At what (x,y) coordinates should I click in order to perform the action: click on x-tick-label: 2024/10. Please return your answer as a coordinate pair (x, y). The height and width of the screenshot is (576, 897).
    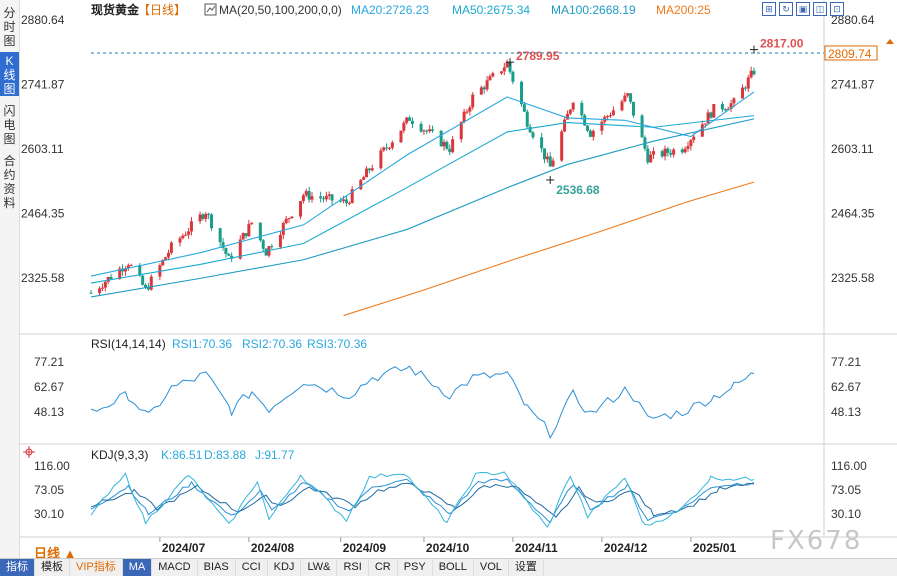
    Looking at the image, I should click on (448, 548).